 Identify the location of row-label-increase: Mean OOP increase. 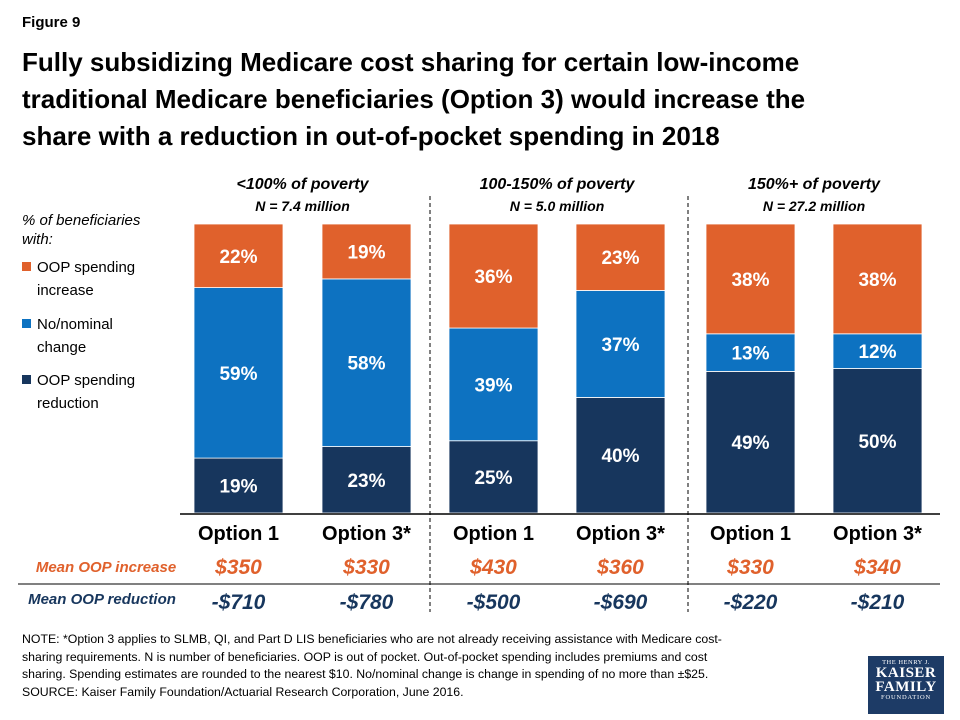
(106, 567).